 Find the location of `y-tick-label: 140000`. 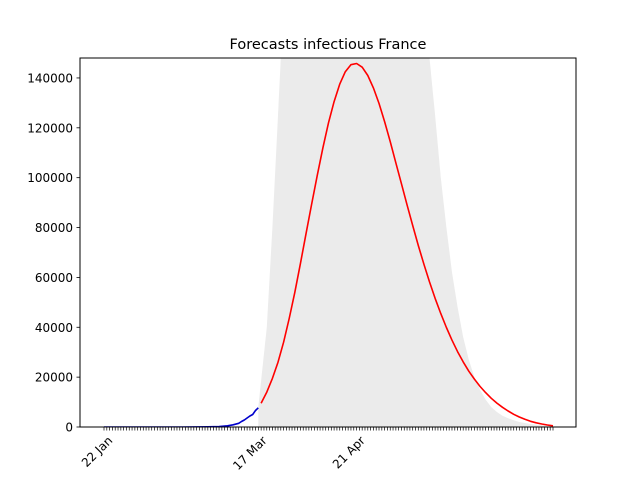

y-tick-label: 140000 is located at coordinates (50, 78).